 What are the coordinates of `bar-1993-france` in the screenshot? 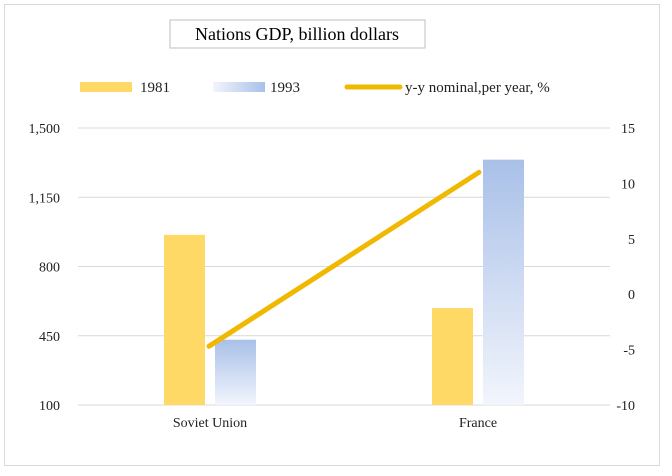 It's located at (503, 282).